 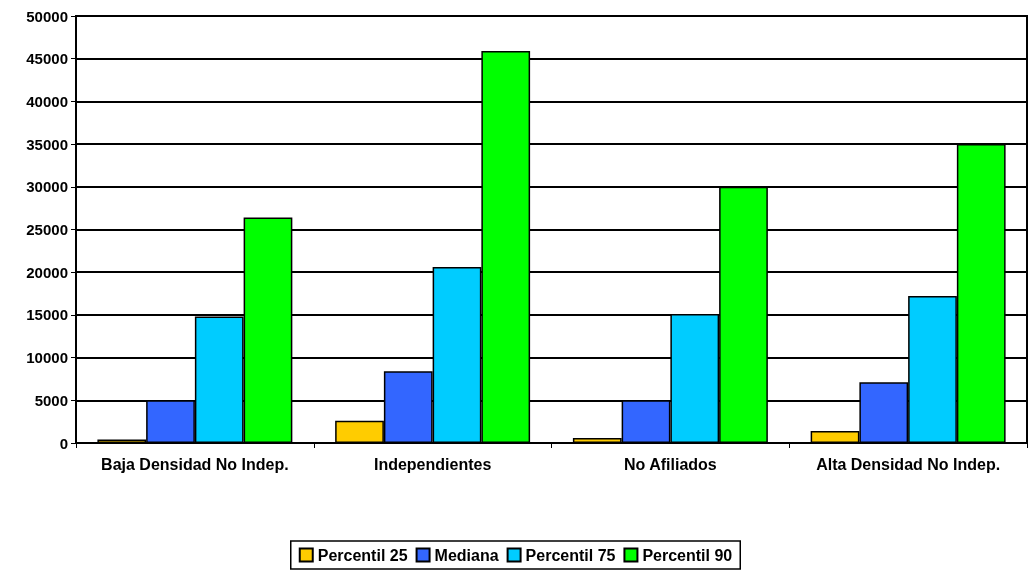 I want to click on x-tick-label: Independientes, so click(x=432, y=464).